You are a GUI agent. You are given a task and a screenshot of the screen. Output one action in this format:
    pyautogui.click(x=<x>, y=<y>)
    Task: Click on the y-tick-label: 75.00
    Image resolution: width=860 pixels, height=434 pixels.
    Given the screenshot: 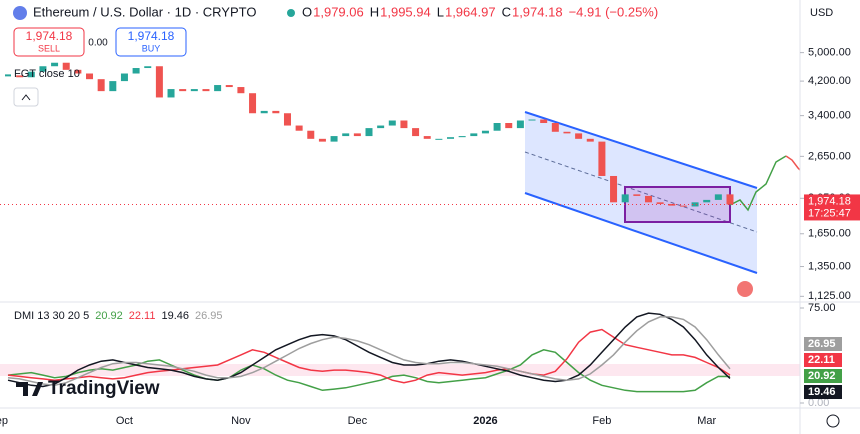 What is the action you would take?
    pyautogui.click(x=822, y=308)
    